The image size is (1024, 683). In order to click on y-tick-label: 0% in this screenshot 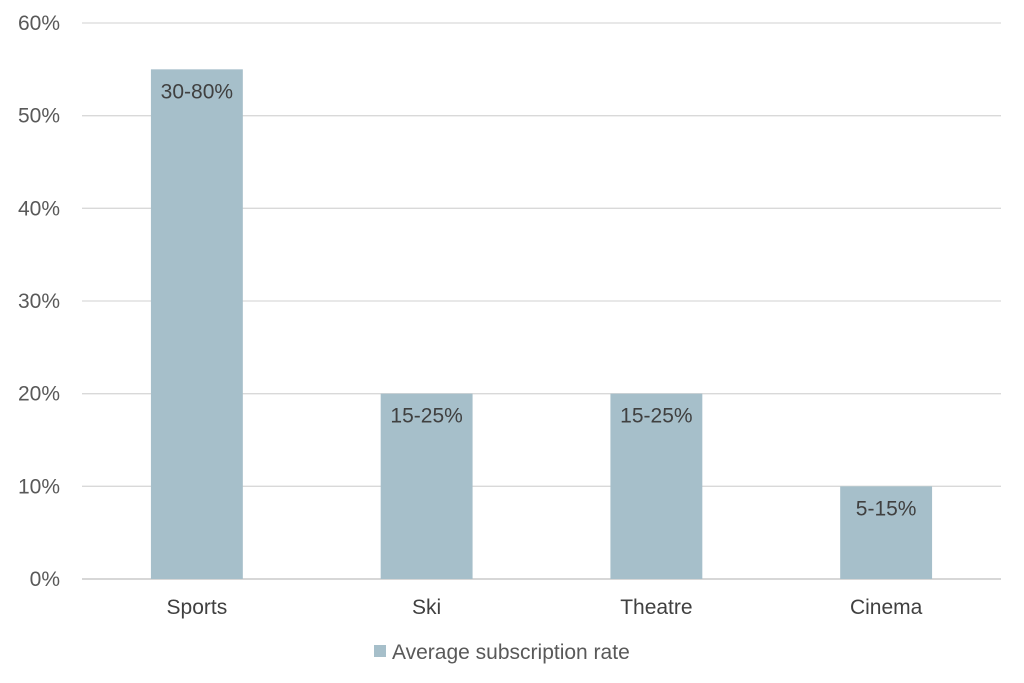, I will do `click(45, 579)`.